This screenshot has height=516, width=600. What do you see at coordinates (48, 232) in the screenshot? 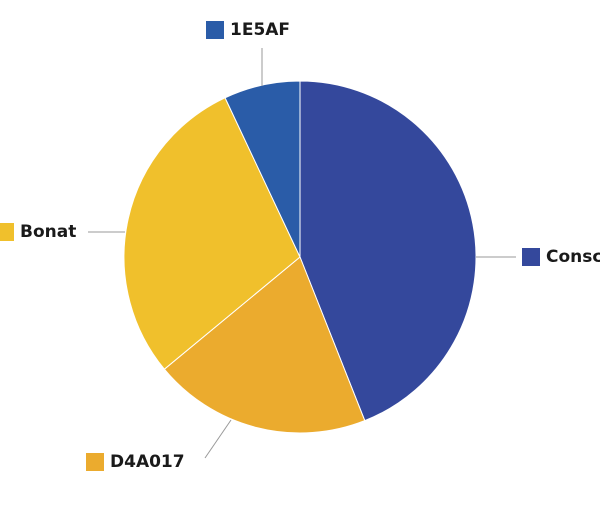
I see `slice-label: Bonat` at bounding box center [48, 232].